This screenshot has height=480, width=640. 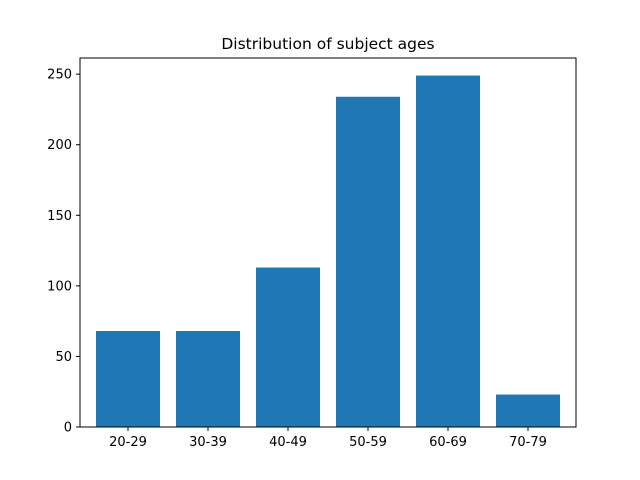 I want to click on y-tick-label: 150, so click(x=59, y=216).